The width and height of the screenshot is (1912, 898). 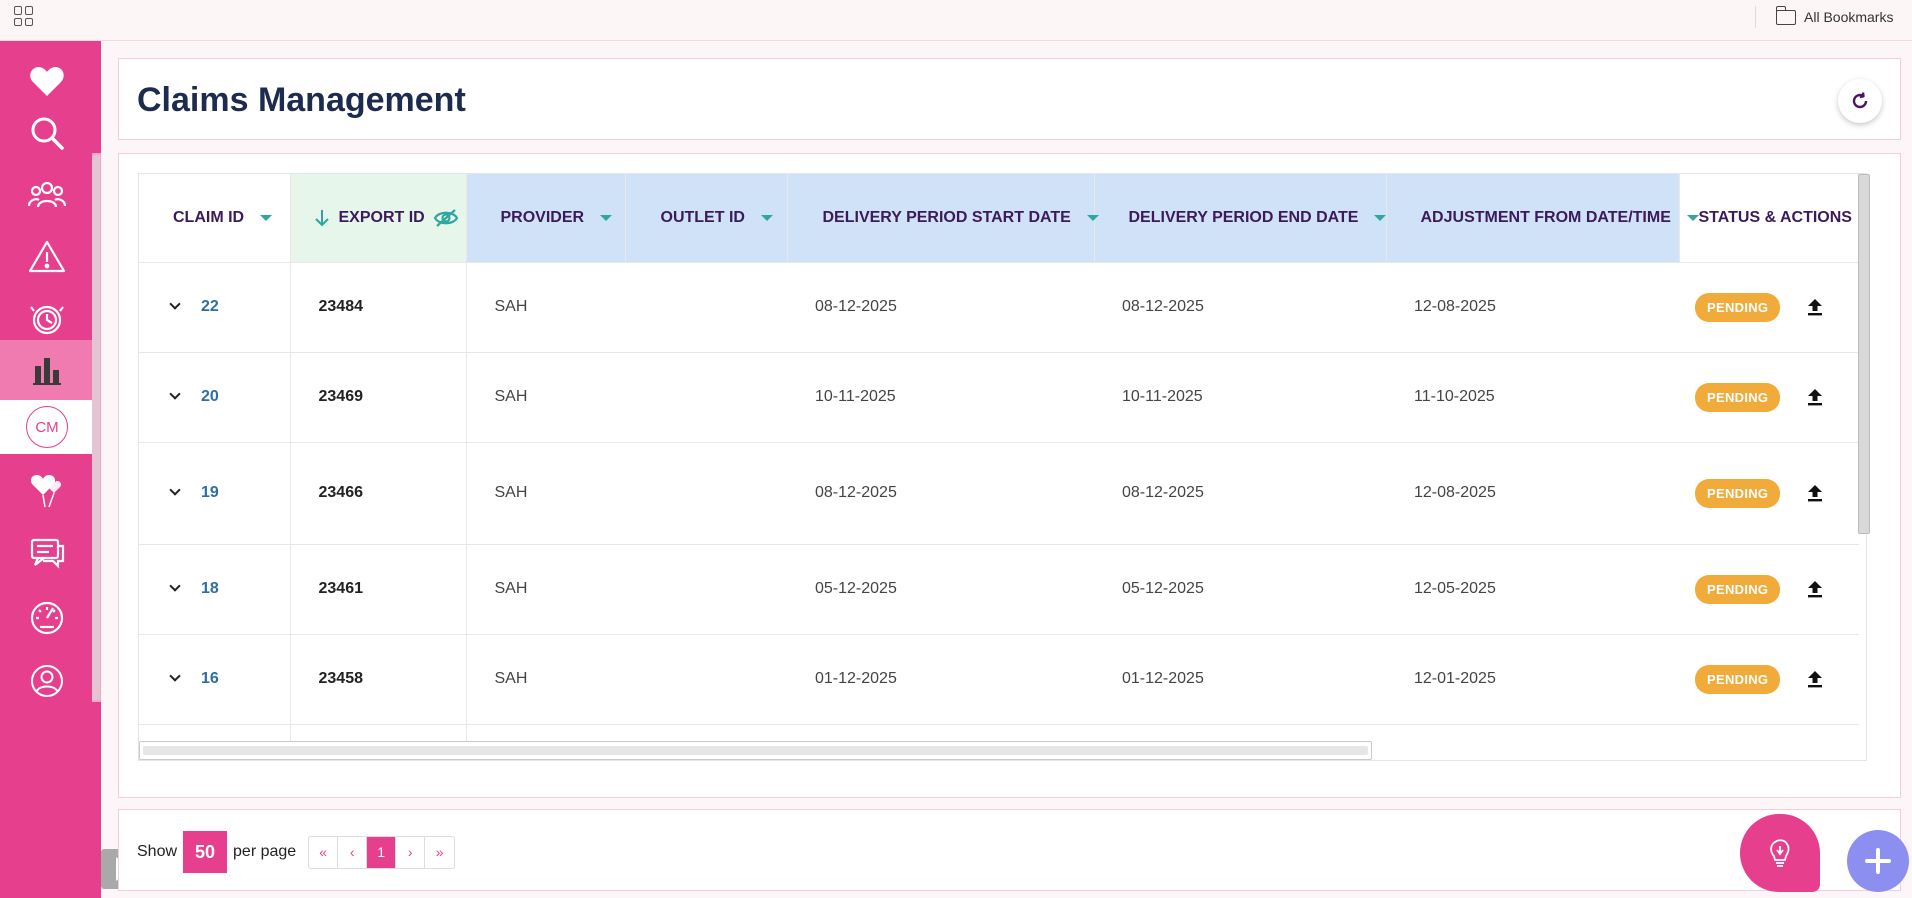 I want to click on col-adjustment-from: ADJUSTMENT FROM DATE/TIME, so click(x=1542, y=218).